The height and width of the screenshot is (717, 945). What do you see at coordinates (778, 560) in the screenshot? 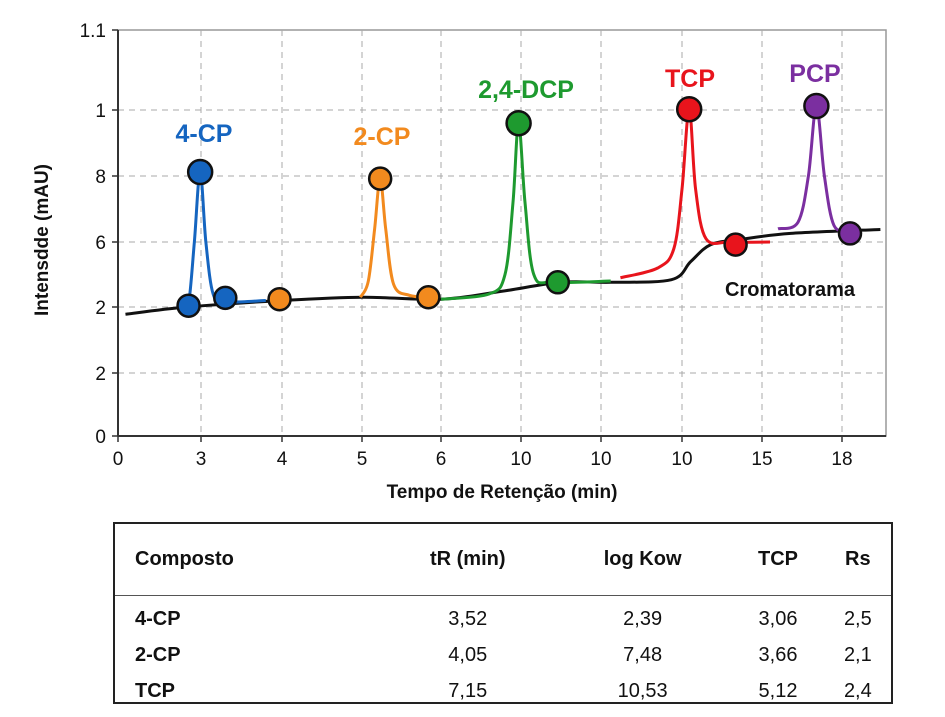
I see `header-tcp: TCP` at bounding box center [778, 560].